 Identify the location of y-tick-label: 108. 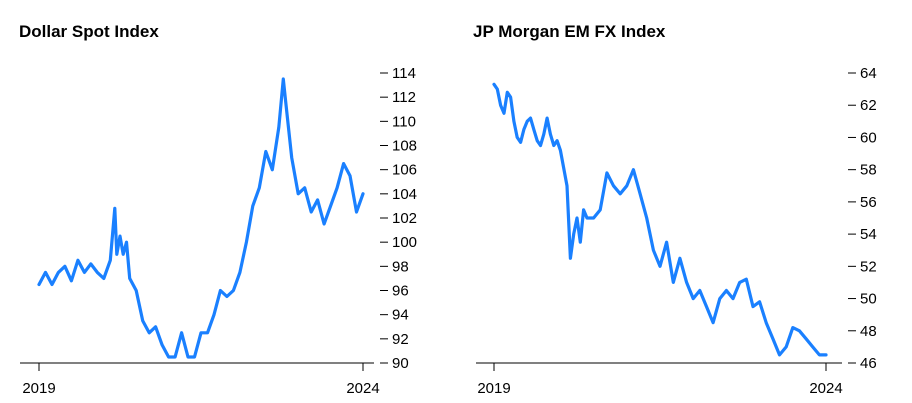
(404, 146).